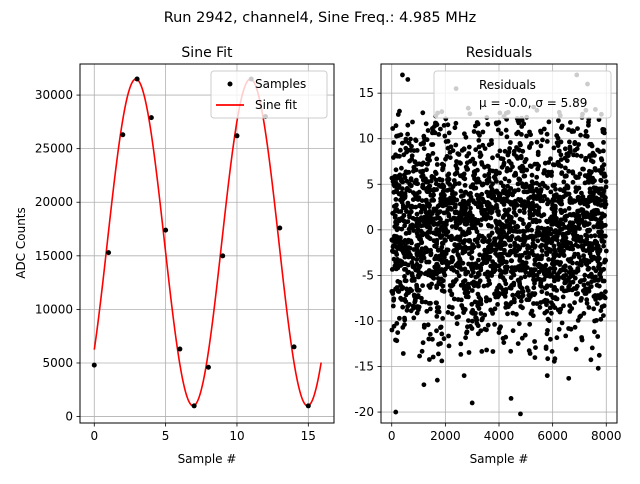  I want to click on residual-outlier-point, so click(464, 376).